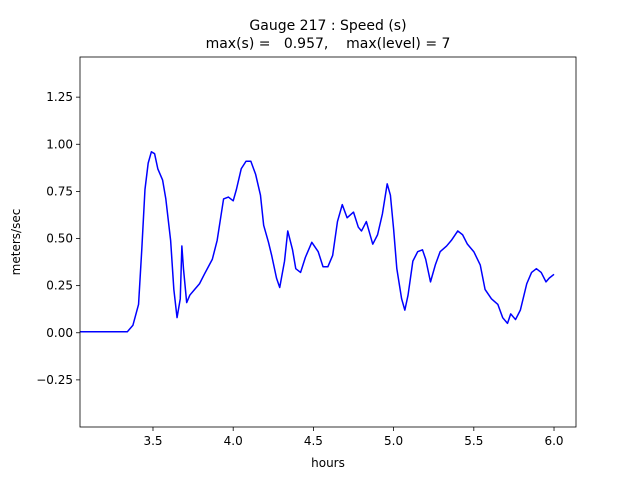  What do you see at coordinates (16, 242) in the screenshot?
I see `y-axis-label: meters/sec` at bounding box center [16, 242].